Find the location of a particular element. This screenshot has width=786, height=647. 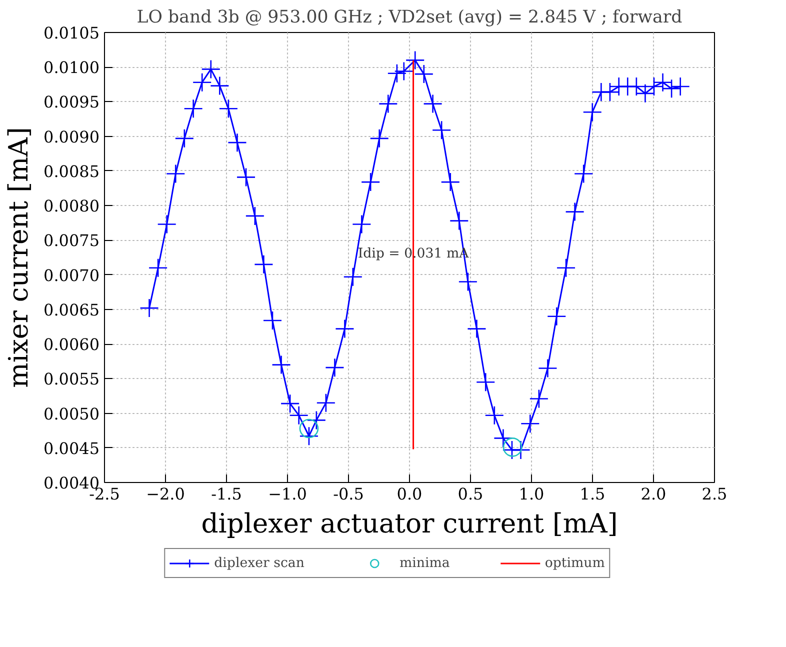

x-tick-label: −1.0 is located at coordinates (287, 494).